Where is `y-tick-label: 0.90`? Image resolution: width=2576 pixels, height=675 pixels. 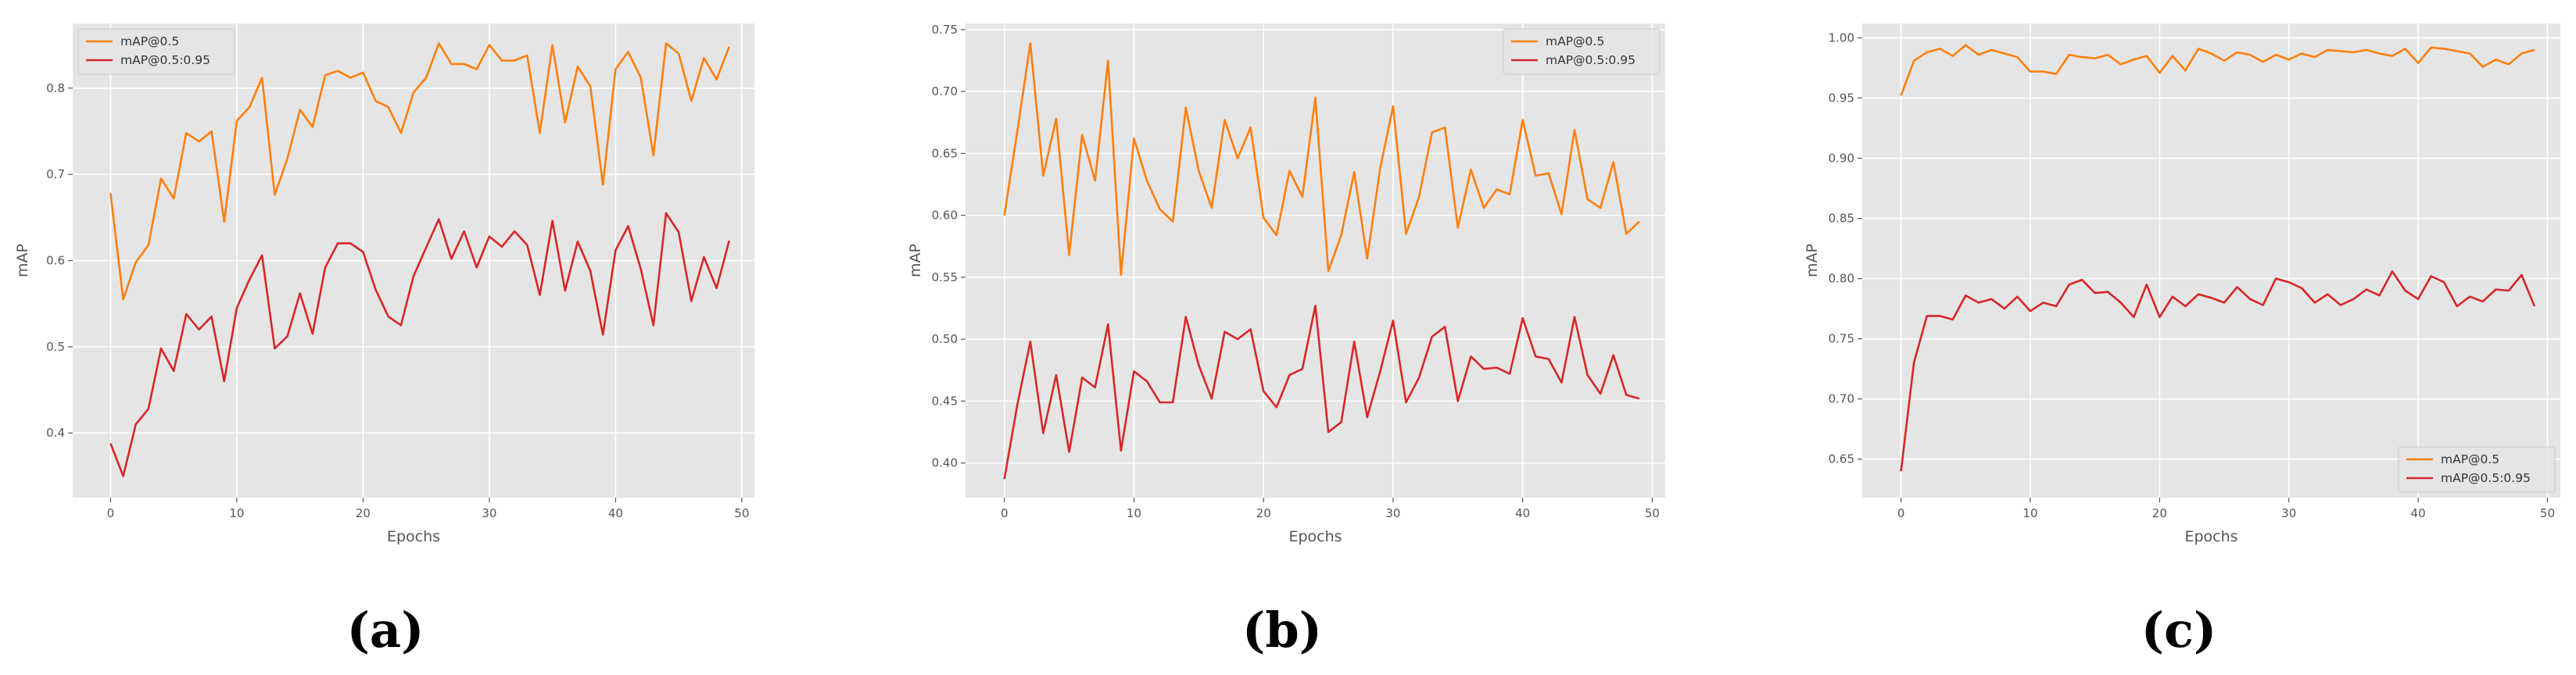
y-tick-label: 0.90 is located at coordinates (1841, 159).